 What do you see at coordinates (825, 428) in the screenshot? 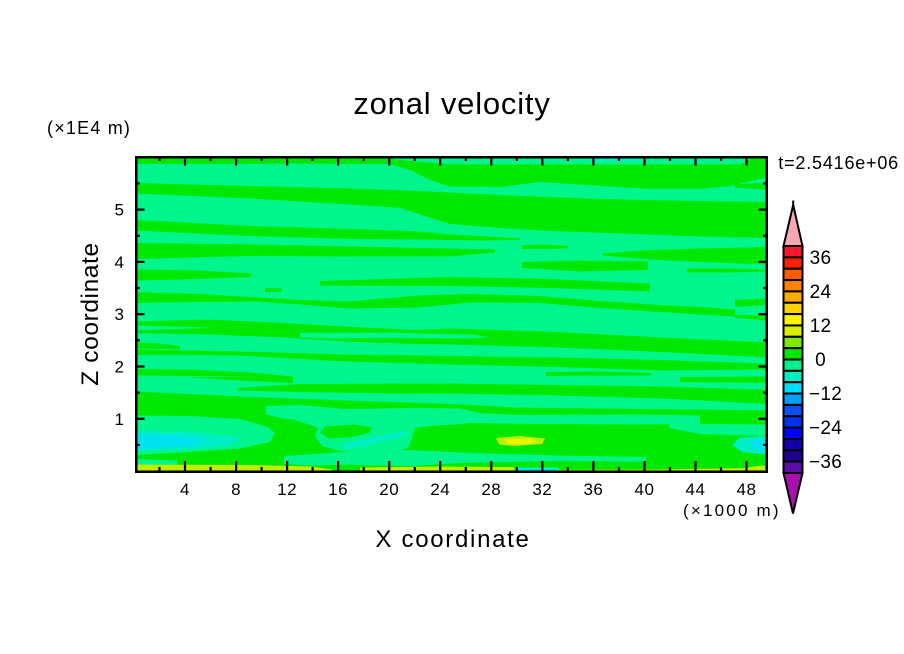
I see `svg-text: −24` at bounding box center [825, 428].